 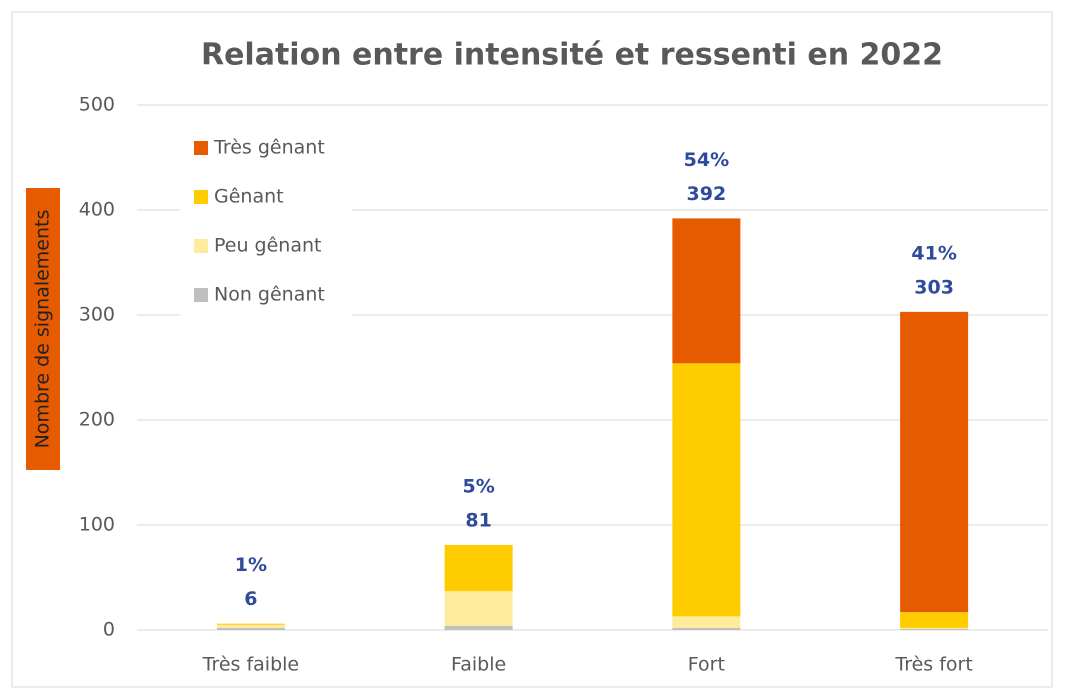 What do you see at coordinates (478, 665) in the screenshot?
I see `x-tick-label: Faible` at bounding box center [478, 665].